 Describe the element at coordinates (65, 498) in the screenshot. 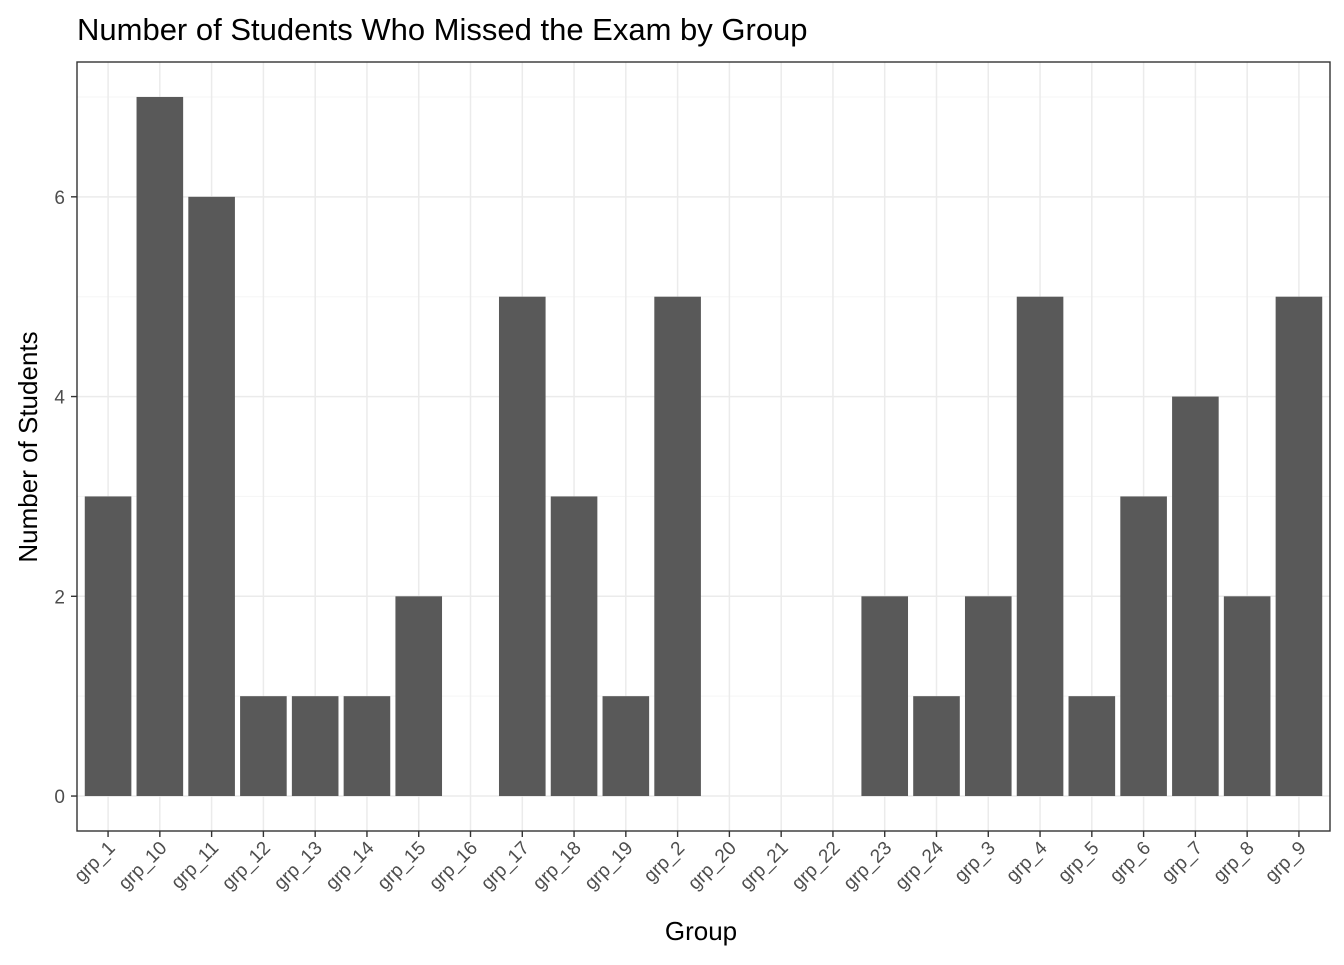

I see `y-axis: 0 2 4 6` at that location.